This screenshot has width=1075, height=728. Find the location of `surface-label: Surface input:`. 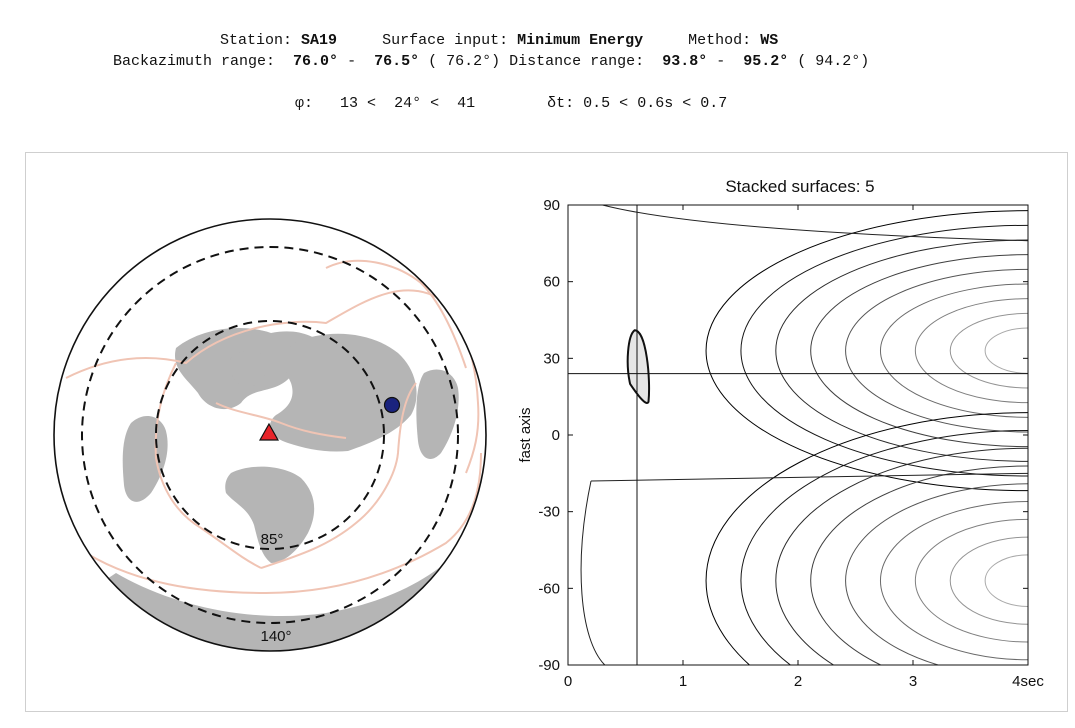

surface-label: Surface input: is located at coordinates (445, 40).